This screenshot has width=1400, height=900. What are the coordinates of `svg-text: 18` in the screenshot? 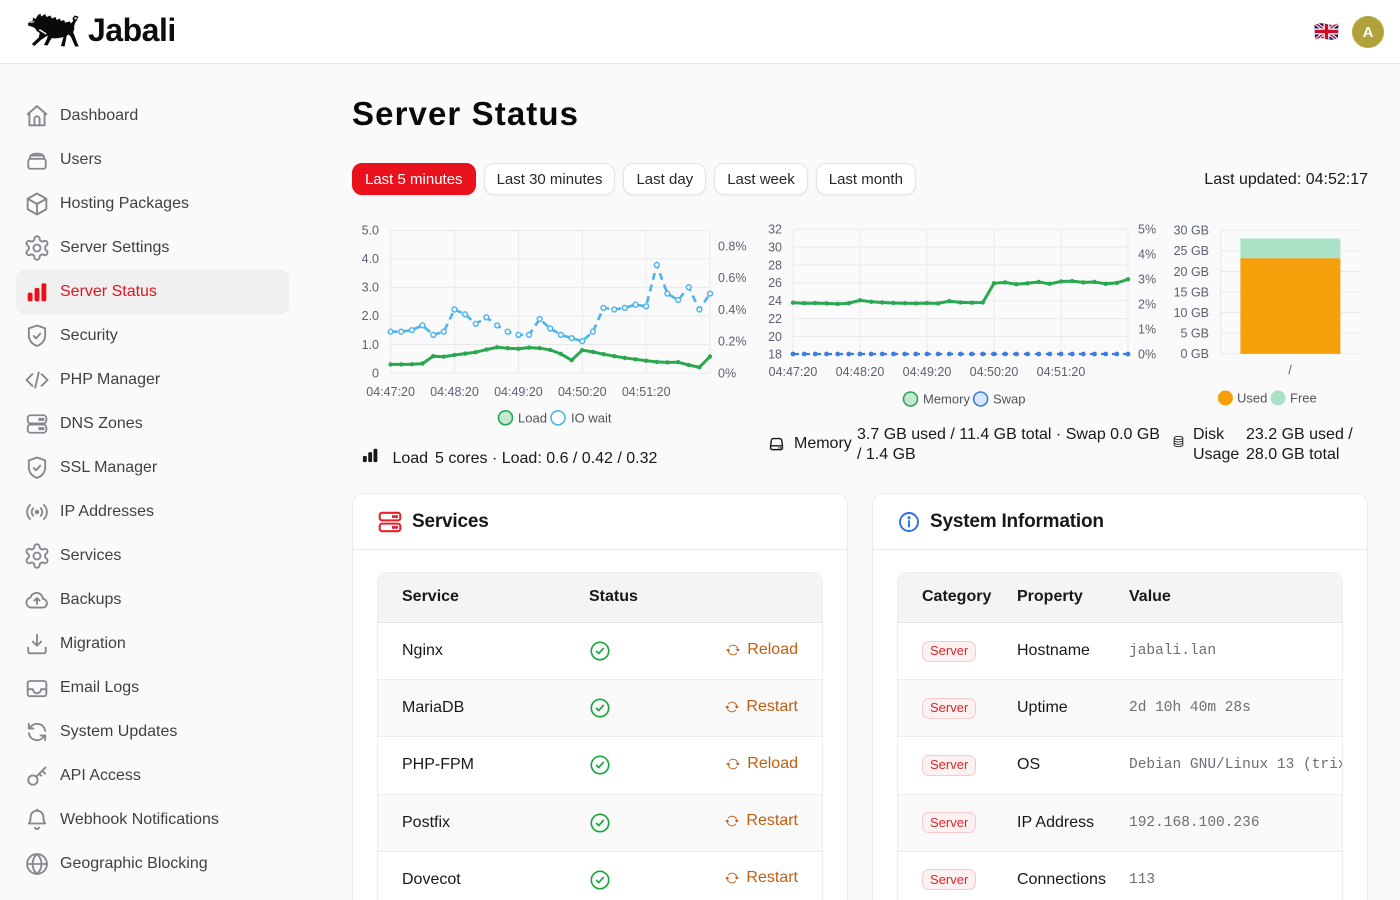 It's located at (775, 355).